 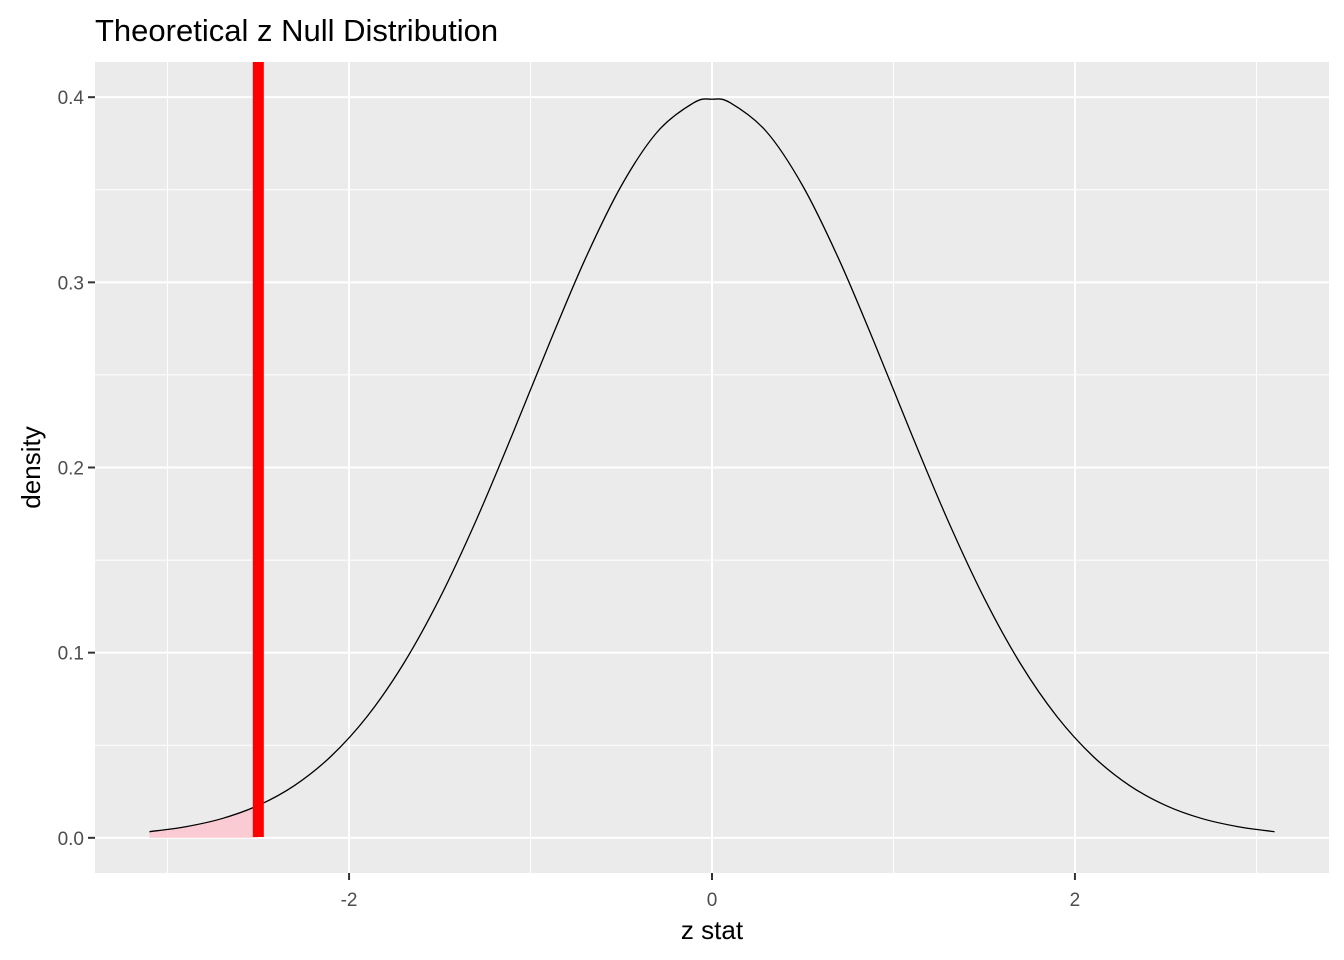 I want to click on shaded-tail-region, so click(x=204, y=821).